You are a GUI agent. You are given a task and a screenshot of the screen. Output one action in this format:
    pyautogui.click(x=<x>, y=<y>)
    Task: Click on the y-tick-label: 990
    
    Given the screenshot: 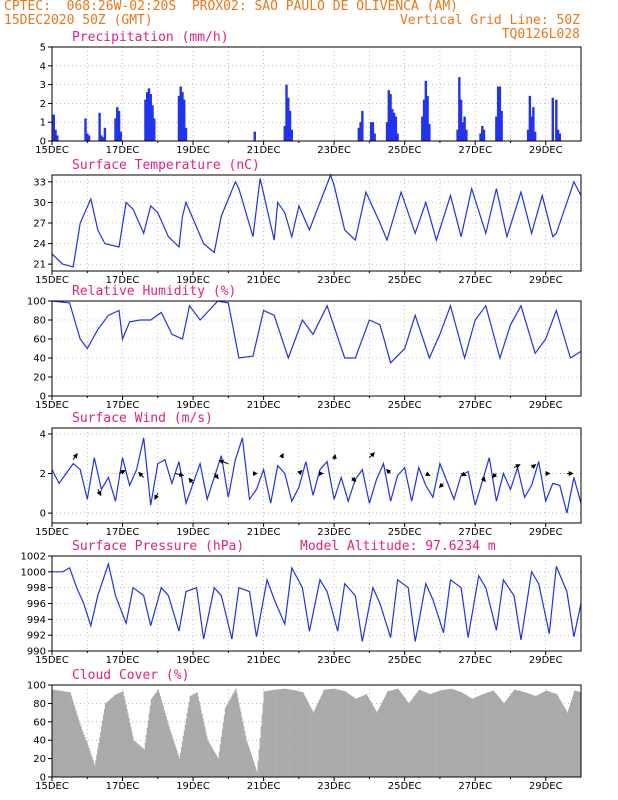 What is the action you would take?
    pyautogui.click(x=36, y=652)
    